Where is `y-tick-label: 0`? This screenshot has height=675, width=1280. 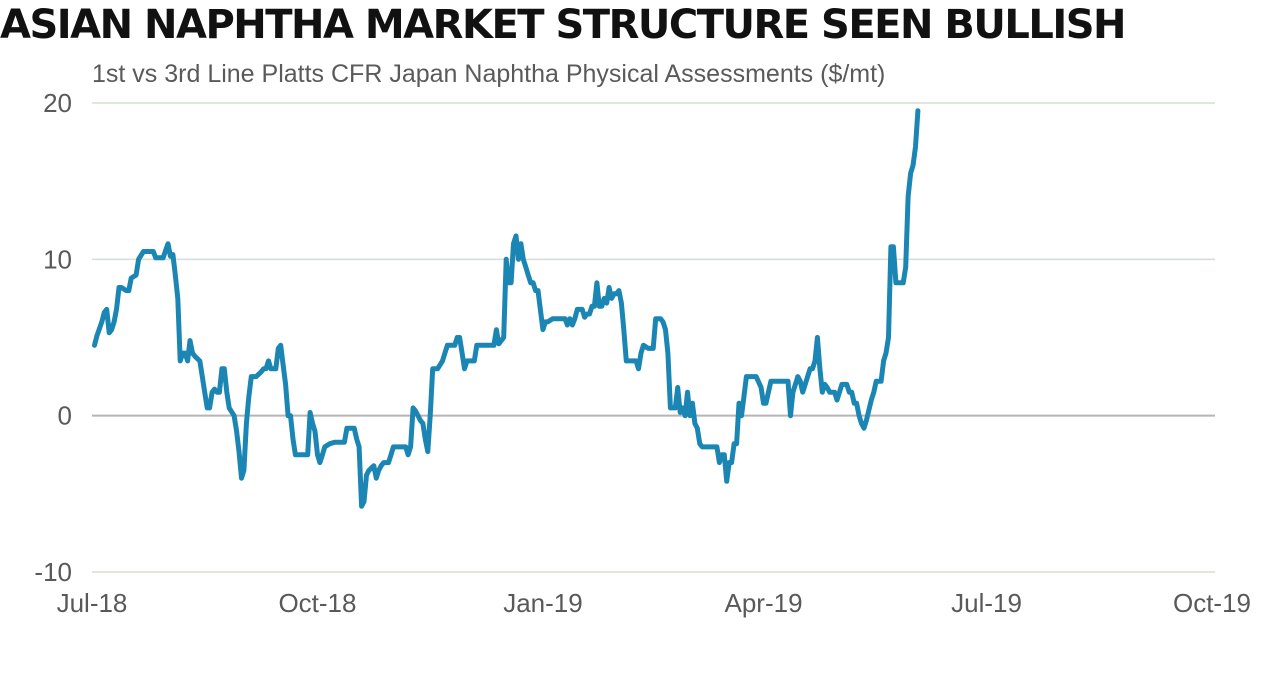 y-tick-label: 0 is located at coordinates (65, 416).